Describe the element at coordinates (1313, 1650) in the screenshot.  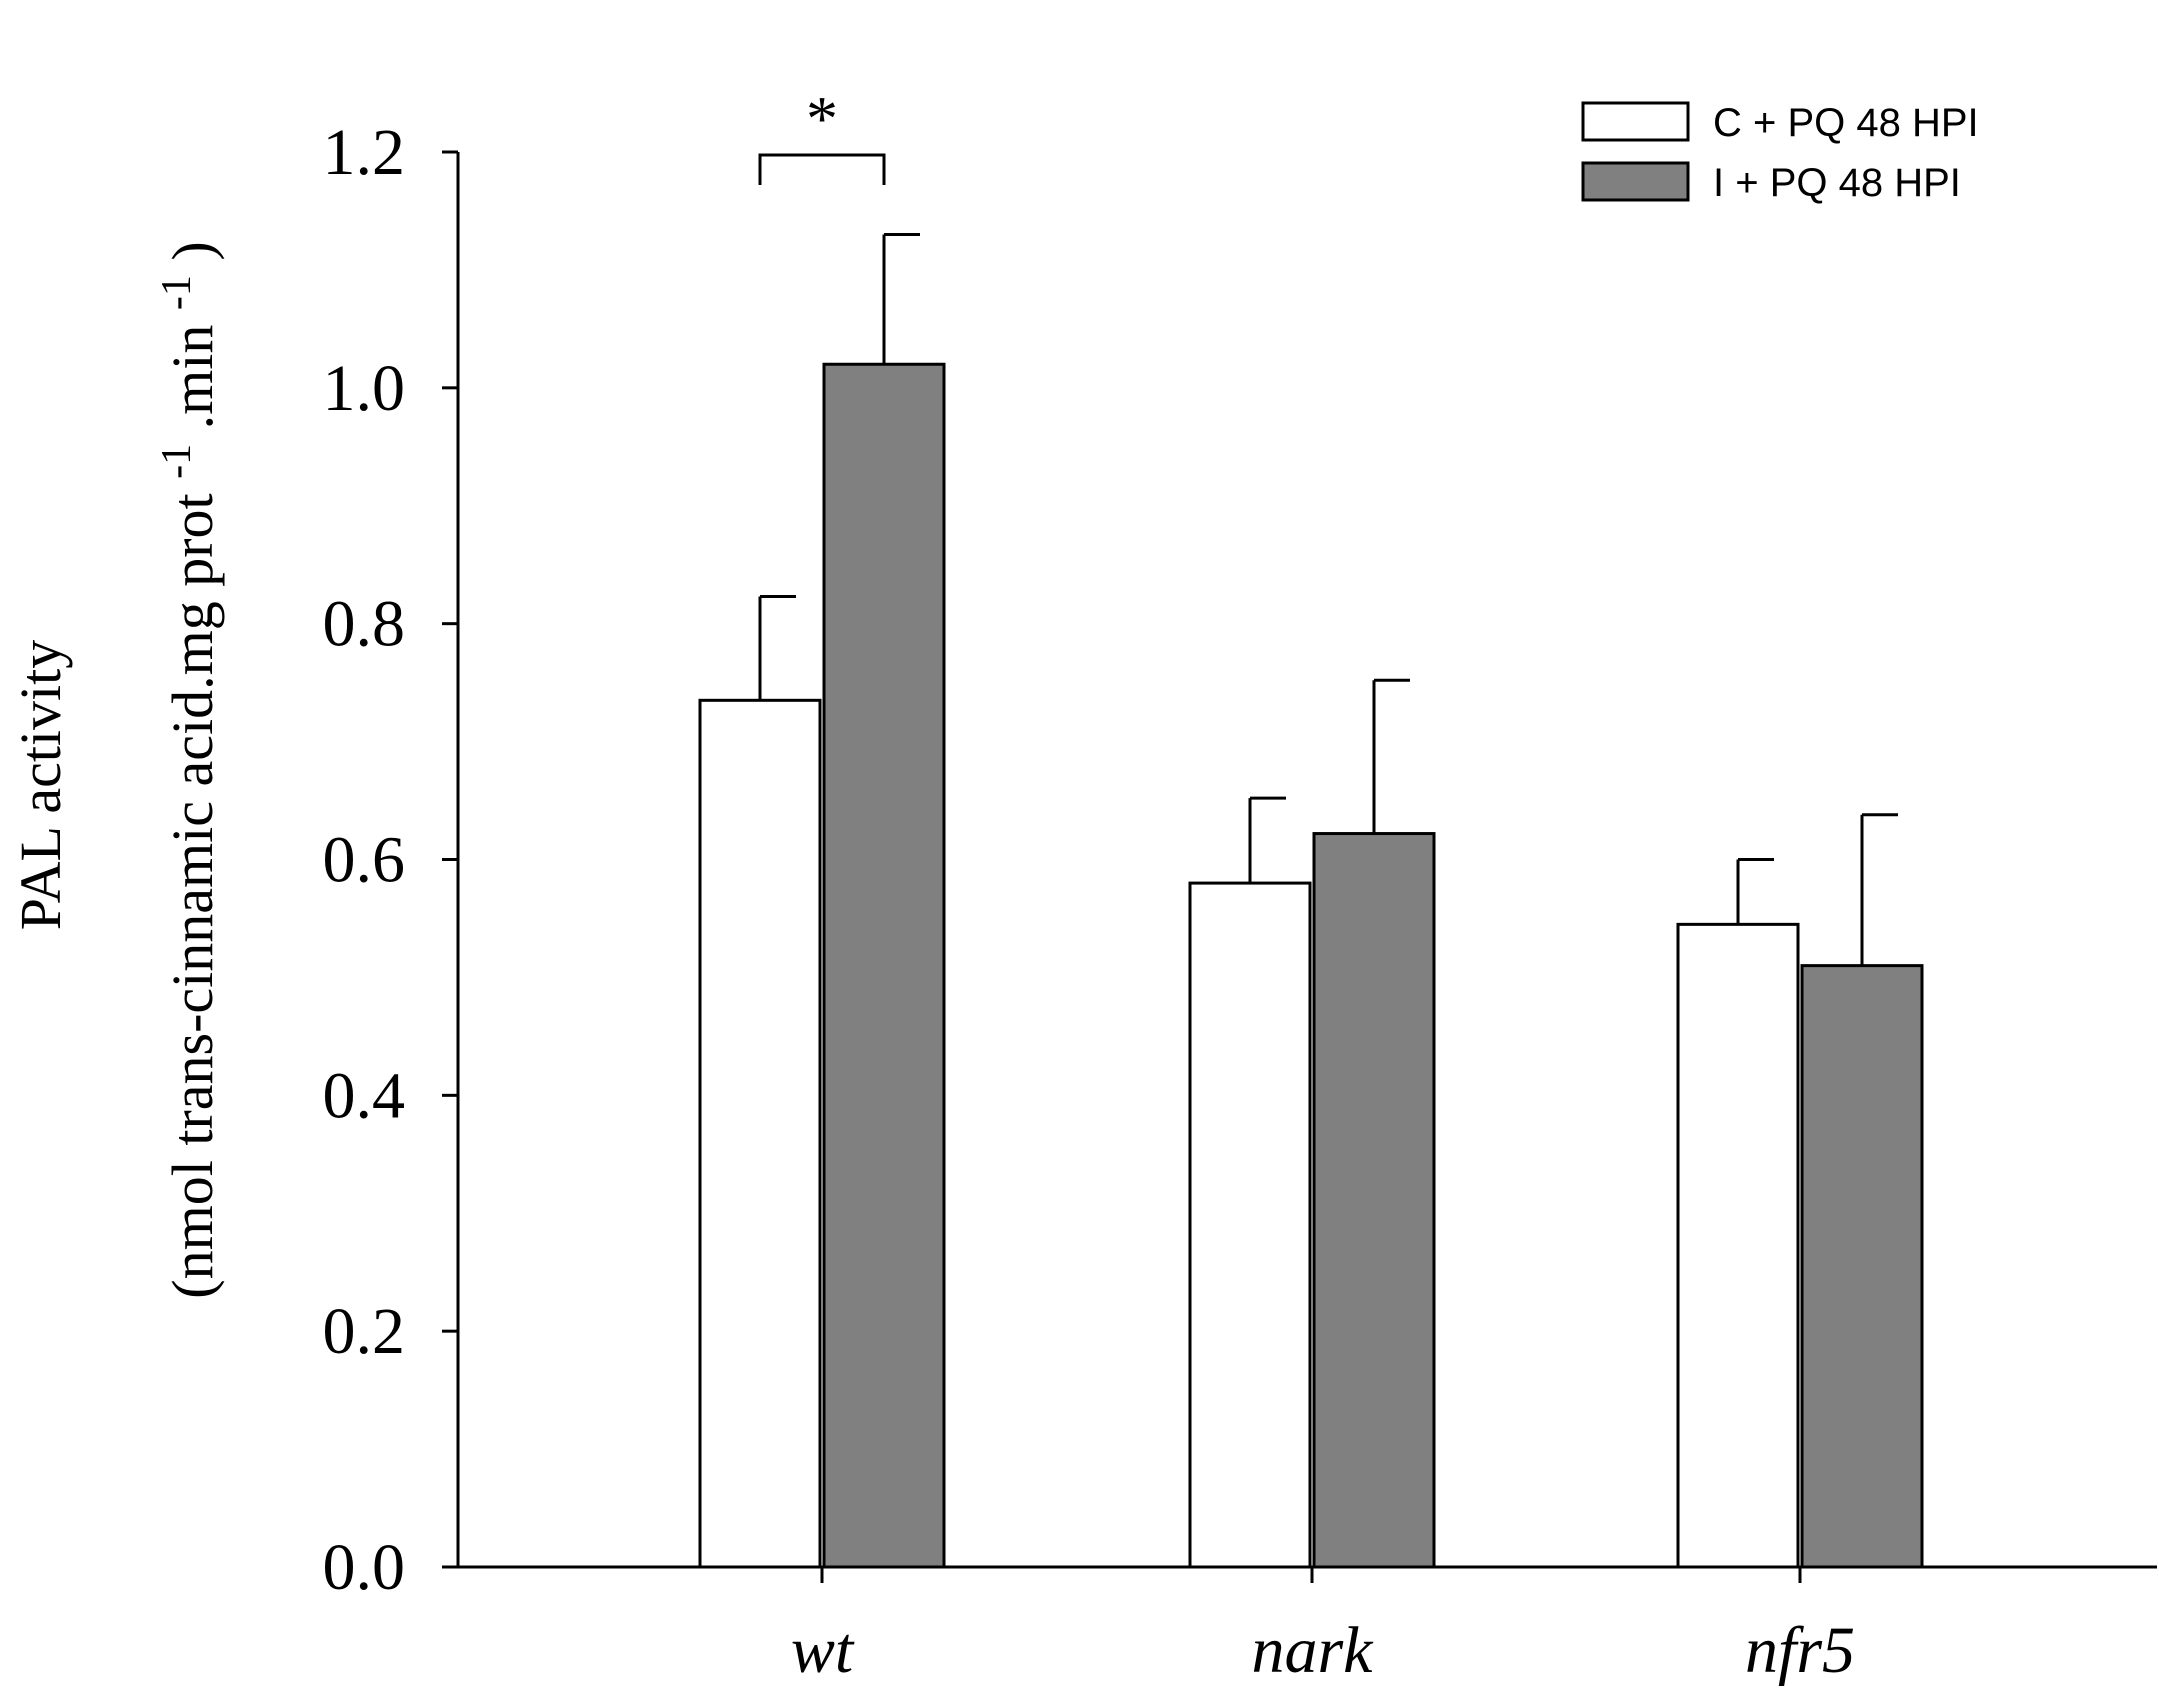
I see `x-tick-label-nark: nark` at that location.